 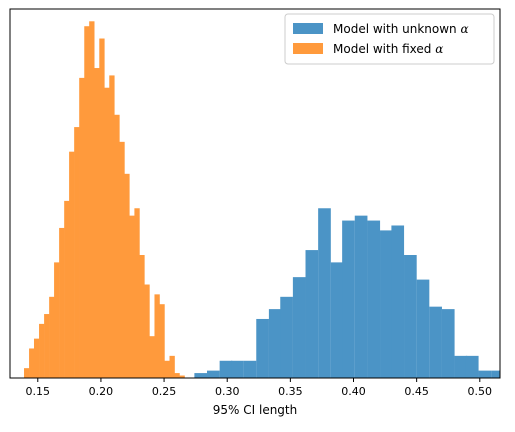 I want to click on x-tick-label: 0.40, so click(x=353, y=391).